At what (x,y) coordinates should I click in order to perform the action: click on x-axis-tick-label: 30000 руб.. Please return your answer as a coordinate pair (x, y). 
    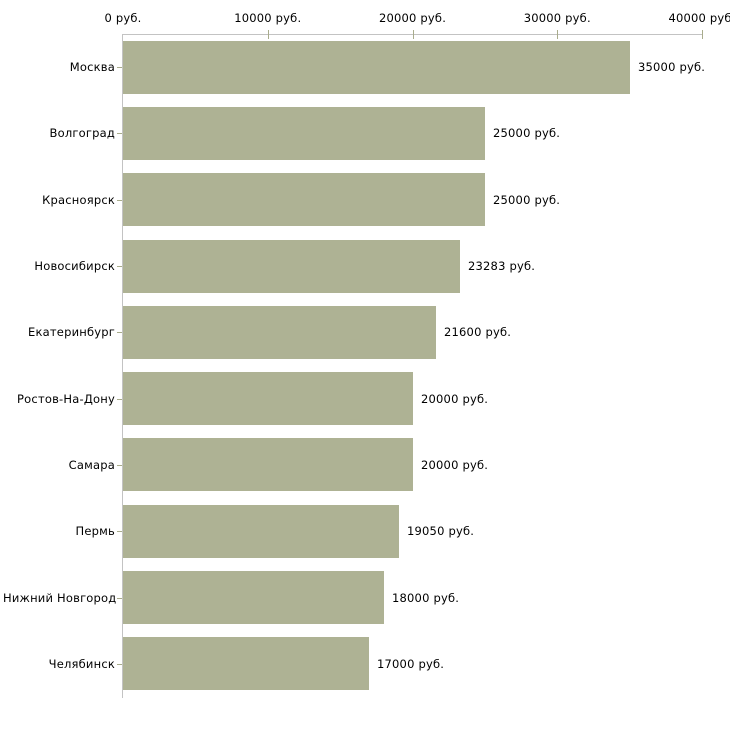
    Looking at the image, I should click on (557, 18).